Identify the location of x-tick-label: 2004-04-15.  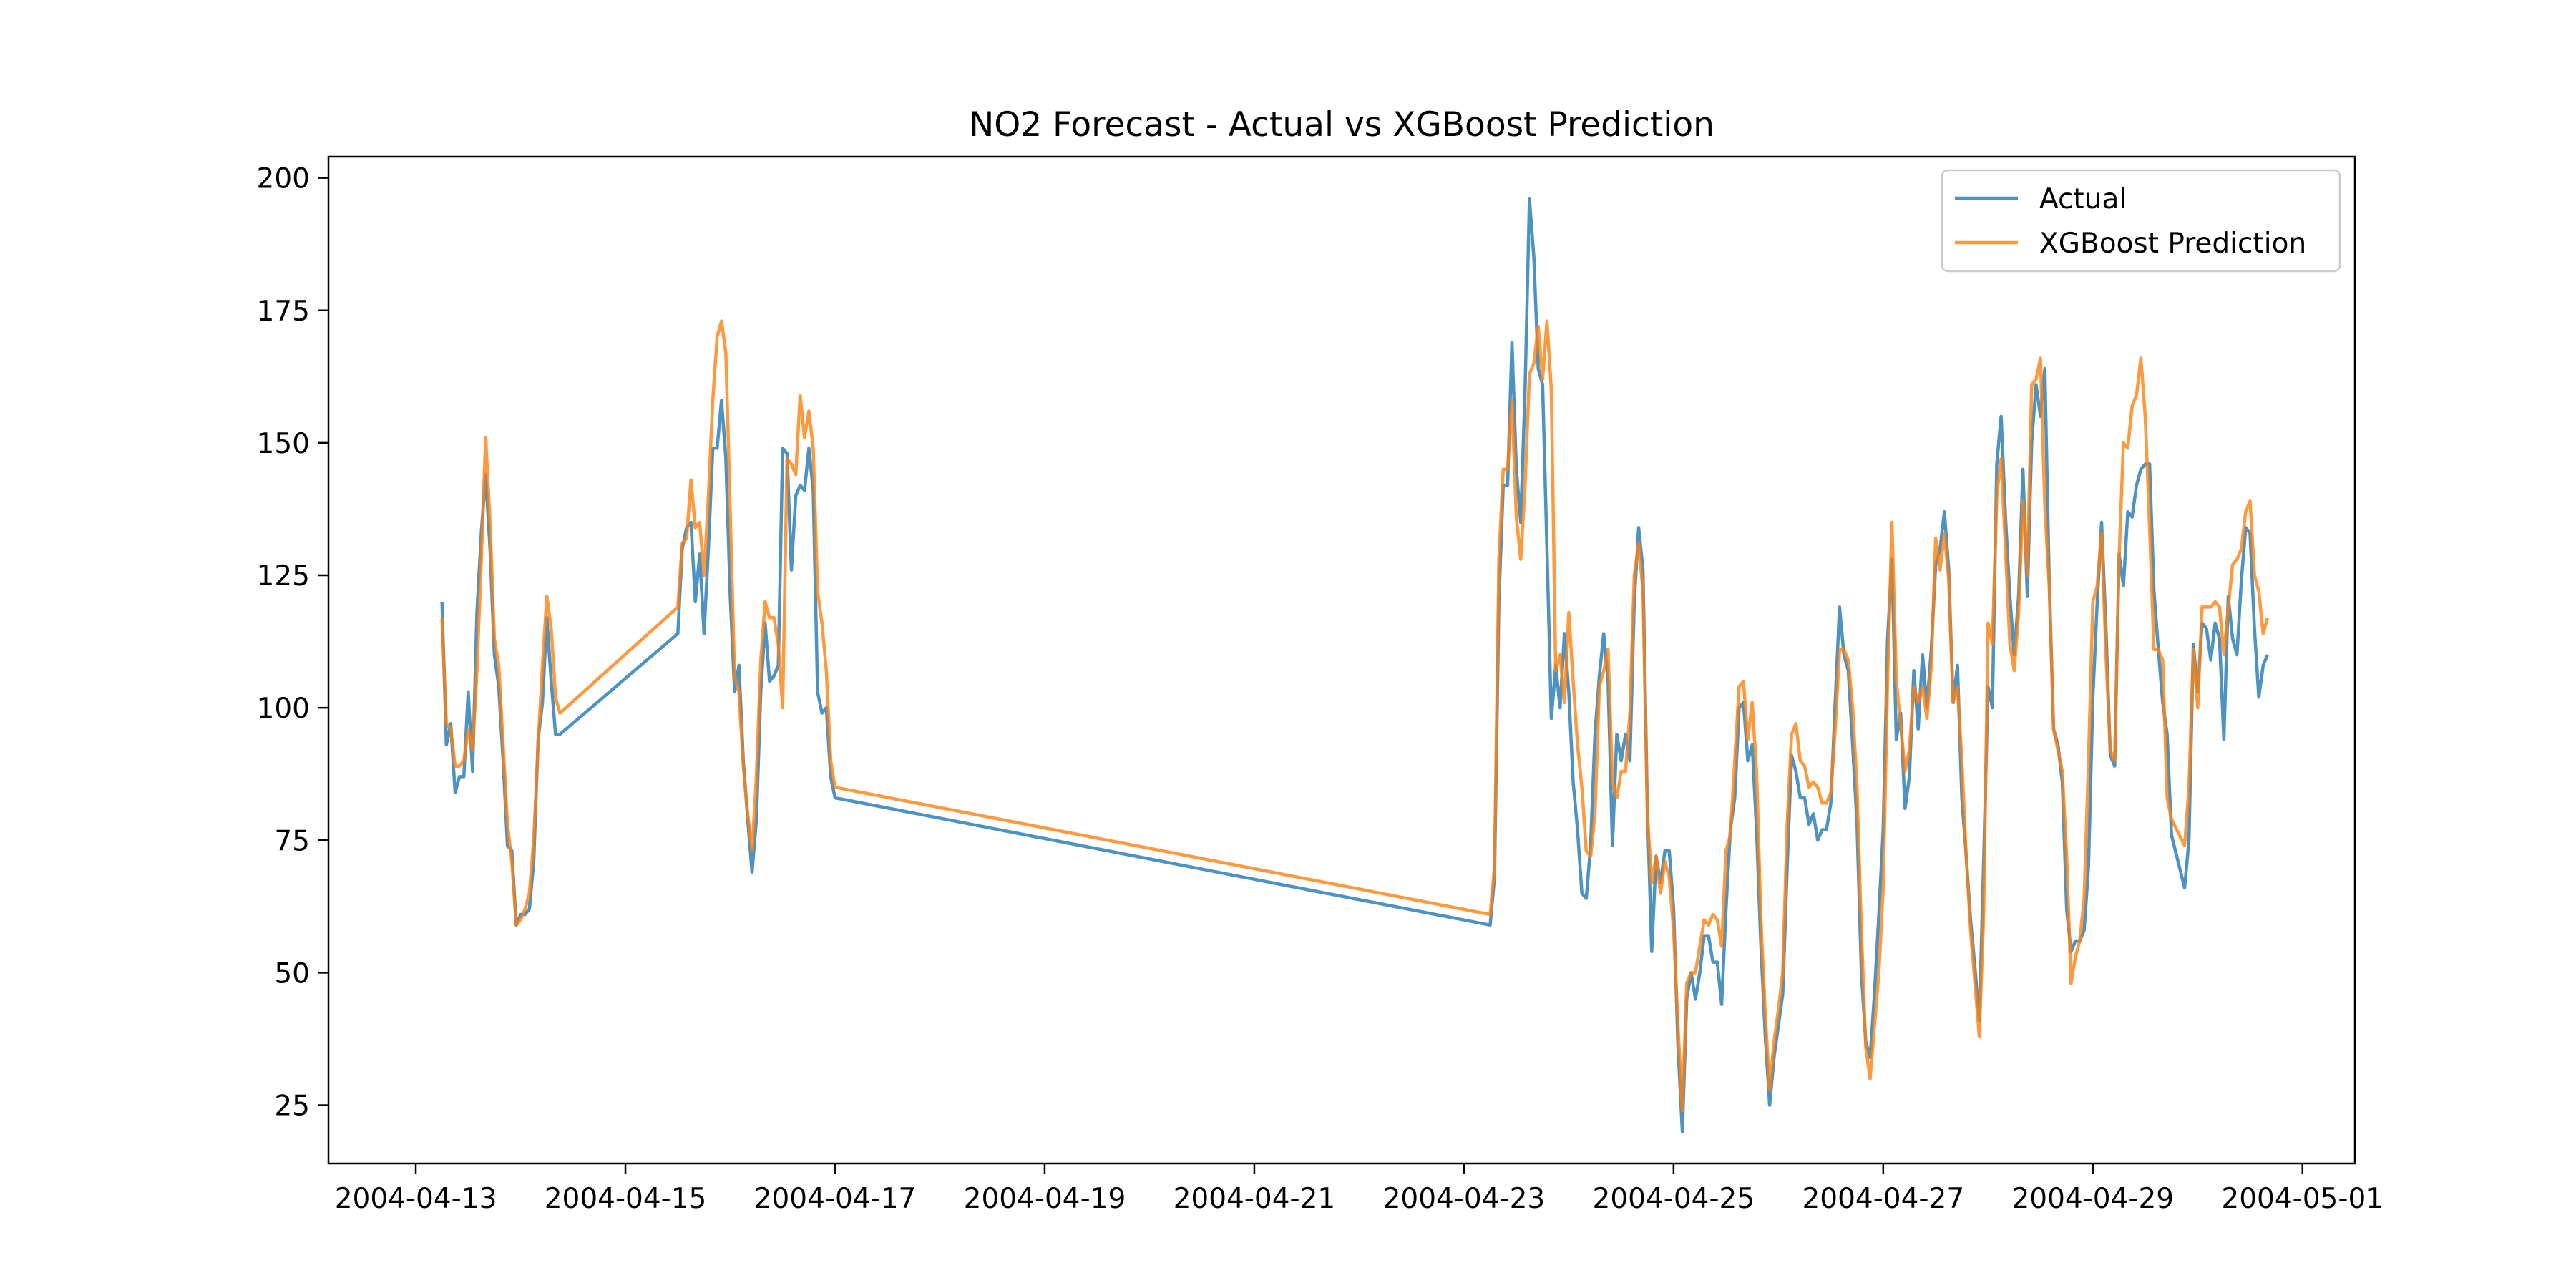
(626, 1199).